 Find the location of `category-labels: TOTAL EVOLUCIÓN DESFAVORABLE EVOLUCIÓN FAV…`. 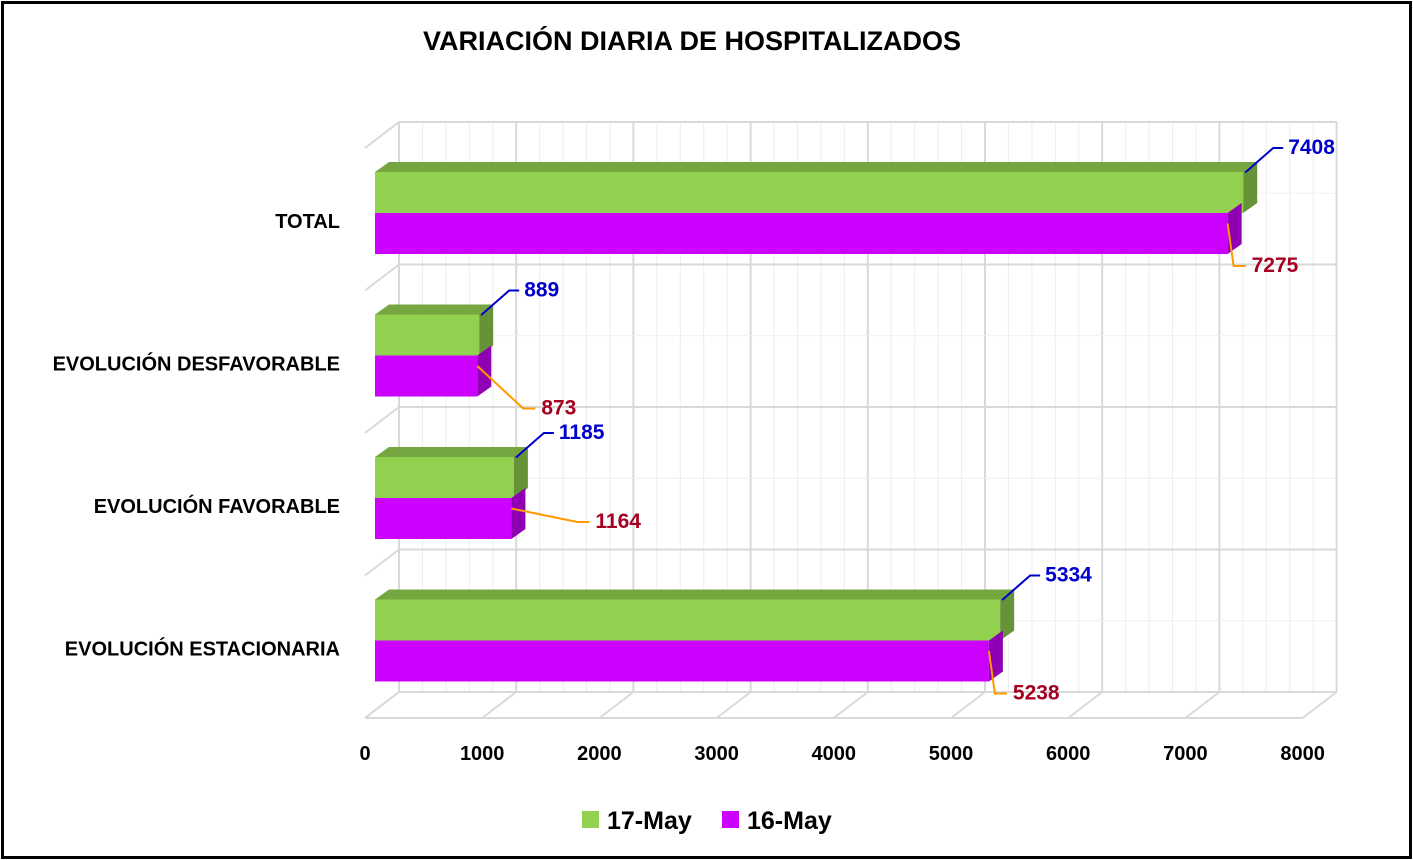

category-labels: TOTAL EVOLUCIÓN DESFAVORABLE EVOLUCIÓN FAV… is located at coordinates (196, 436).